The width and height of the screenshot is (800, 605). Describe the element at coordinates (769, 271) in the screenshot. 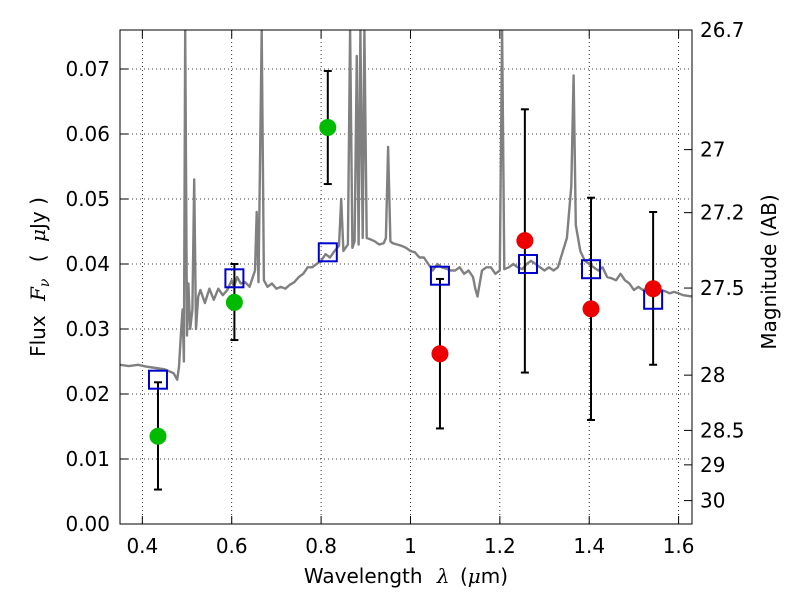

I see `y2-axis-title: Magnitude (AB)` at that location.